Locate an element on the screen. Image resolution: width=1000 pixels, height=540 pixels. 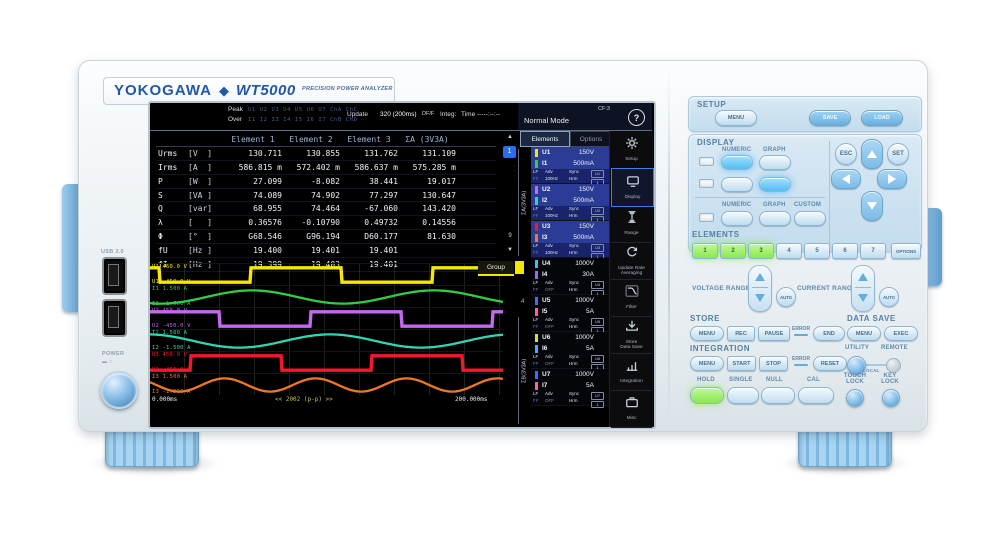
integration-start-button: START is located at coordinates (741, 363).